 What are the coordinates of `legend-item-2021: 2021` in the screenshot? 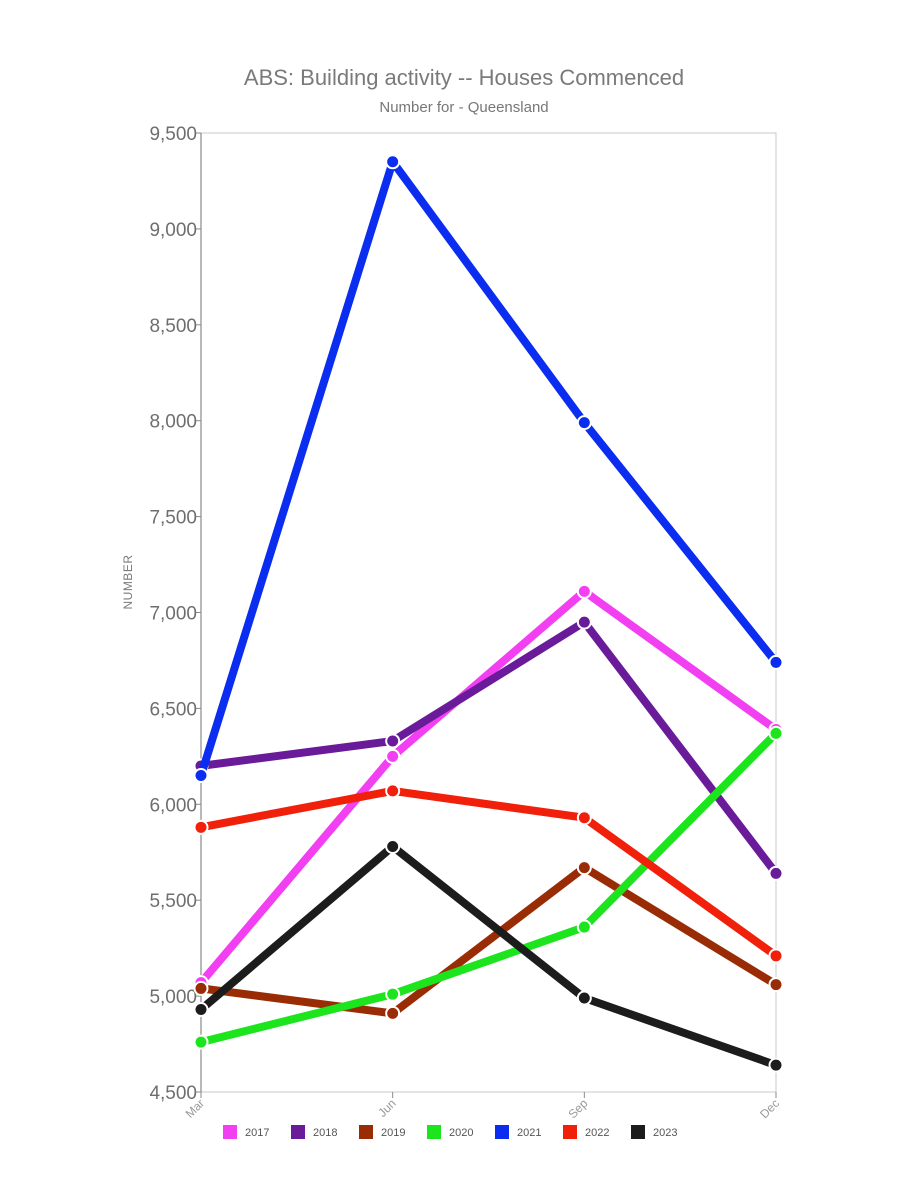 It's located at (518, 1132).